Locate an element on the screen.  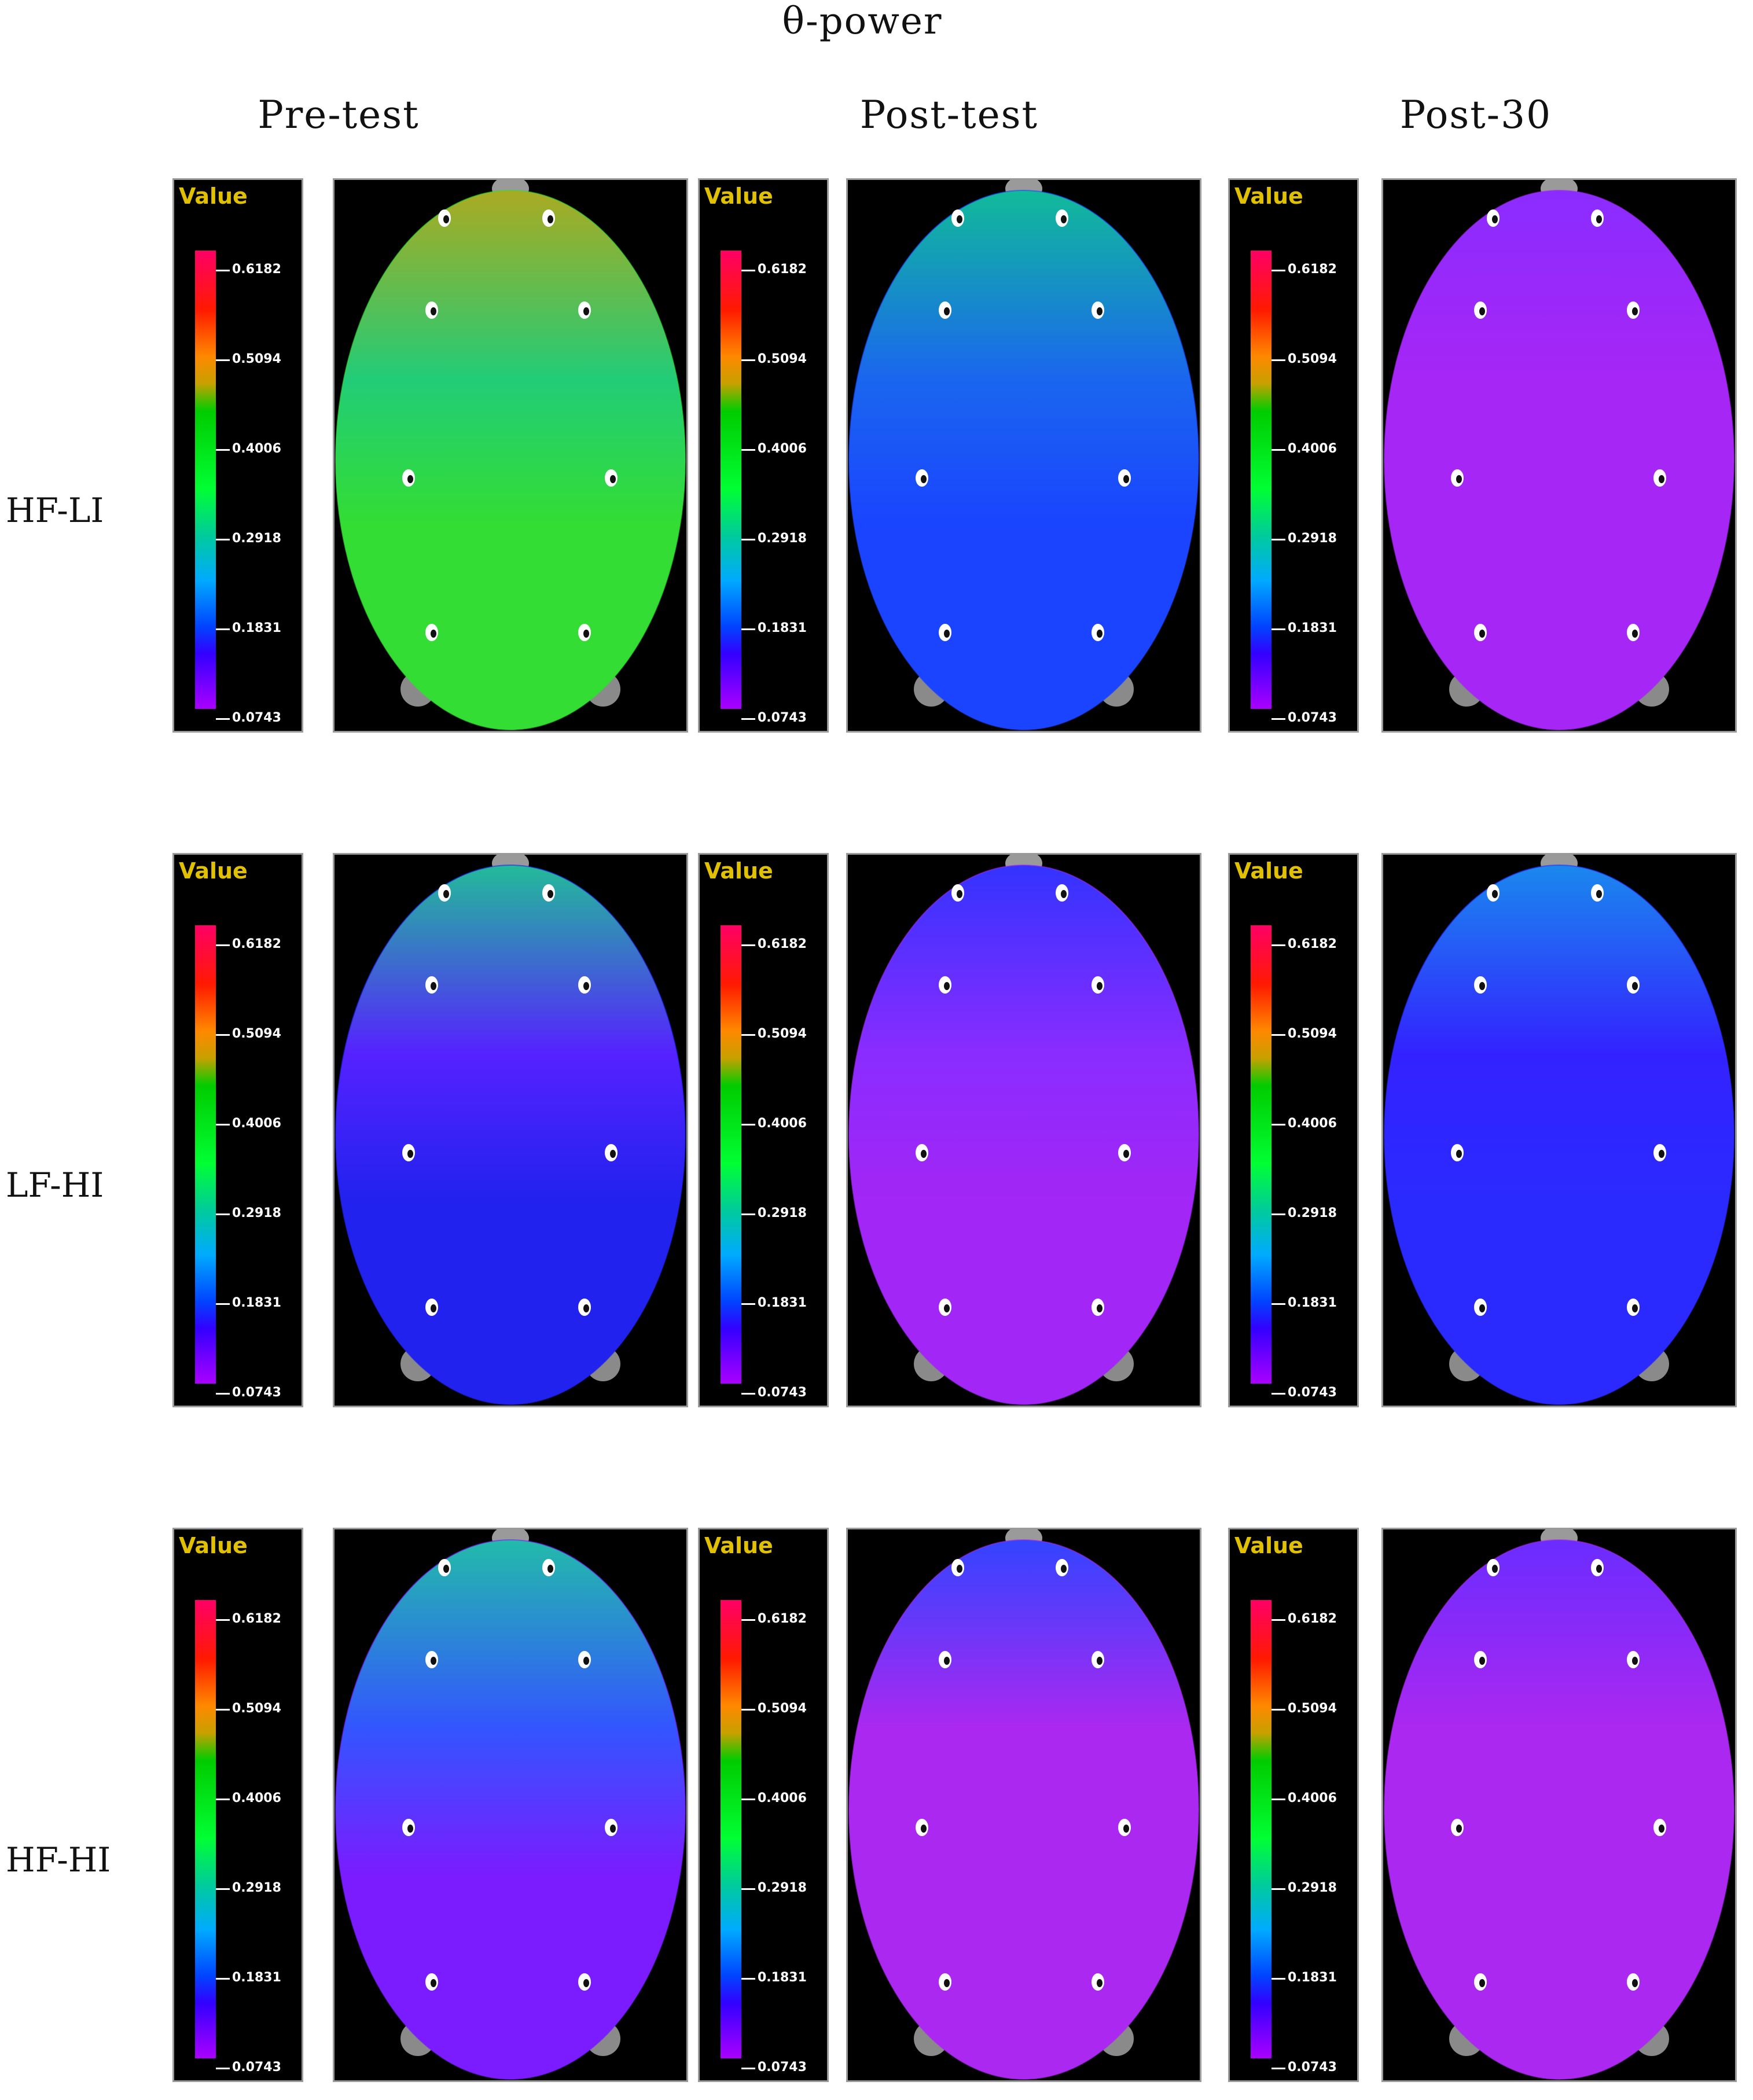
column-header-pre-test: Pre-test is located at coordinates (339, 115).